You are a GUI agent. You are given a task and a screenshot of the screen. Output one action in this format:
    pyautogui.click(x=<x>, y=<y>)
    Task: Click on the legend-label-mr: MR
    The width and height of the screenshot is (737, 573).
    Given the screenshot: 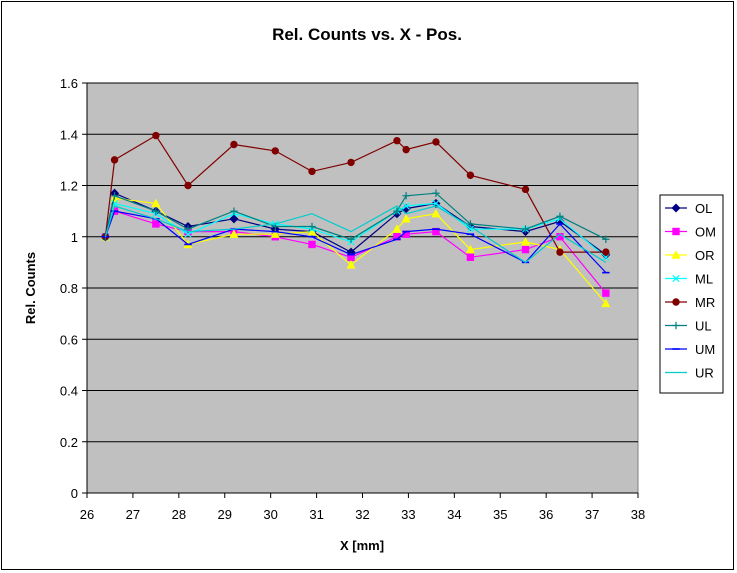 What is the action you would take?
    pyautogui.click(x=705, y=302)
    